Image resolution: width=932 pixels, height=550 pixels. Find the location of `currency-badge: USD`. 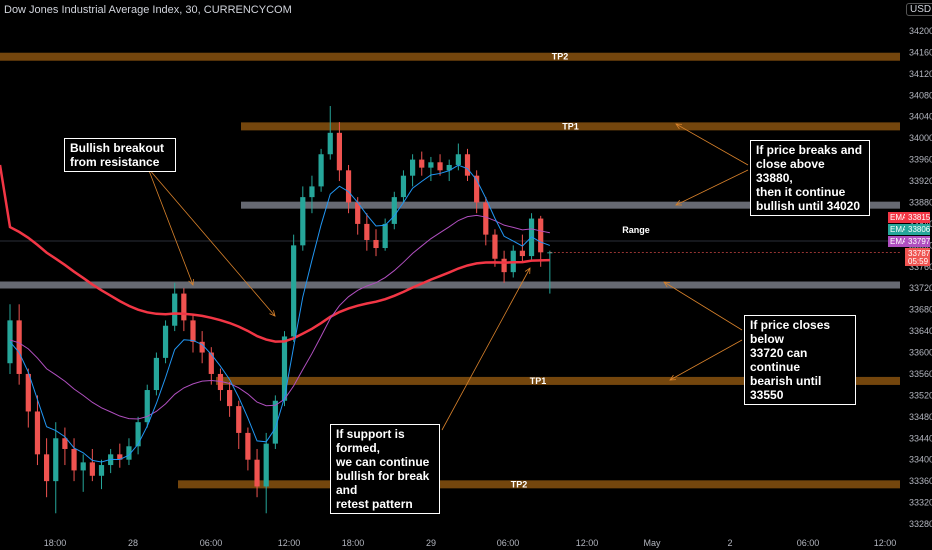

currency-badge: USD is located at coordinates (919, 9).